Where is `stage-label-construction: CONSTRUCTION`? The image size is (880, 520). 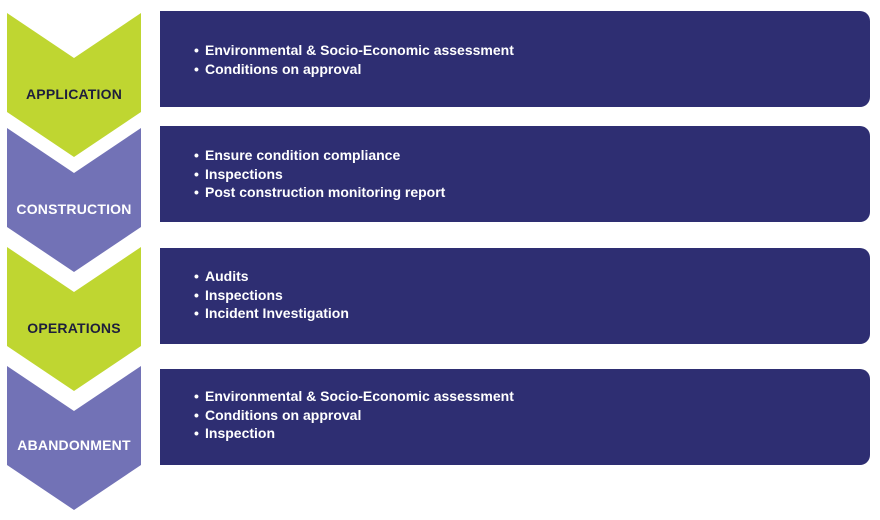
stage-label-construction: CONSTRUCTION is located at coordinates (74, 209).